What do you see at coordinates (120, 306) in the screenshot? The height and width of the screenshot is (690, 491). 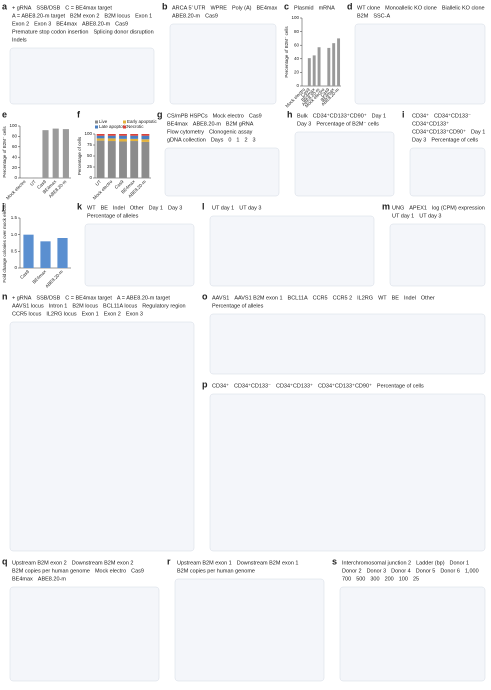 I see `panel-label: BCL11A locus` at bounding box center [120, 306].